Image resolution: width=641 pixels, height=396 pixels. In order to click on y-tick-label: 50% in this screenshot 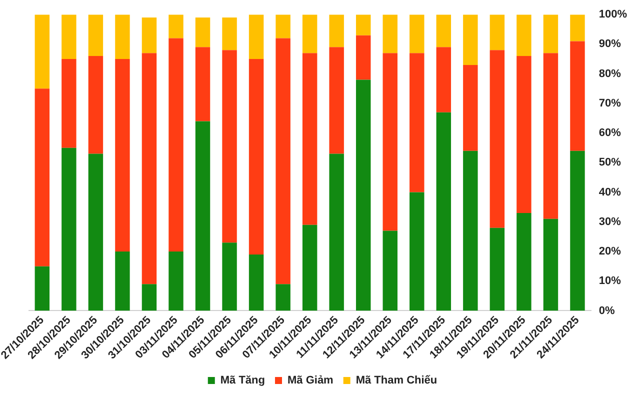, I will do `click(610, 162)`.